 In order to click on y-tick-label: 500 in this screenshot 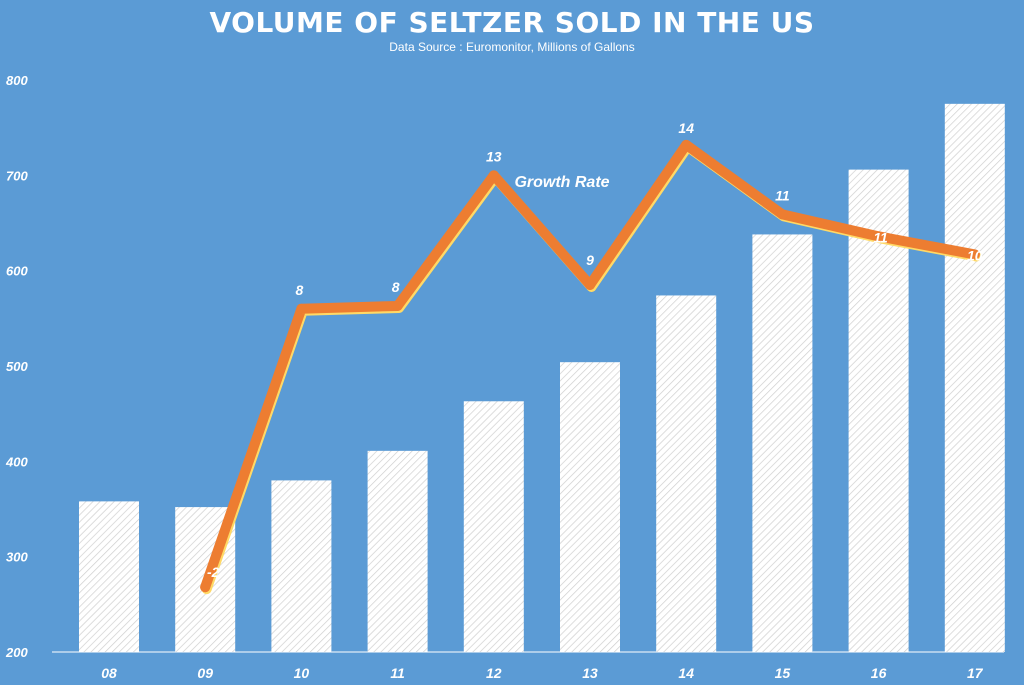, I will do `click(17, 366)`.